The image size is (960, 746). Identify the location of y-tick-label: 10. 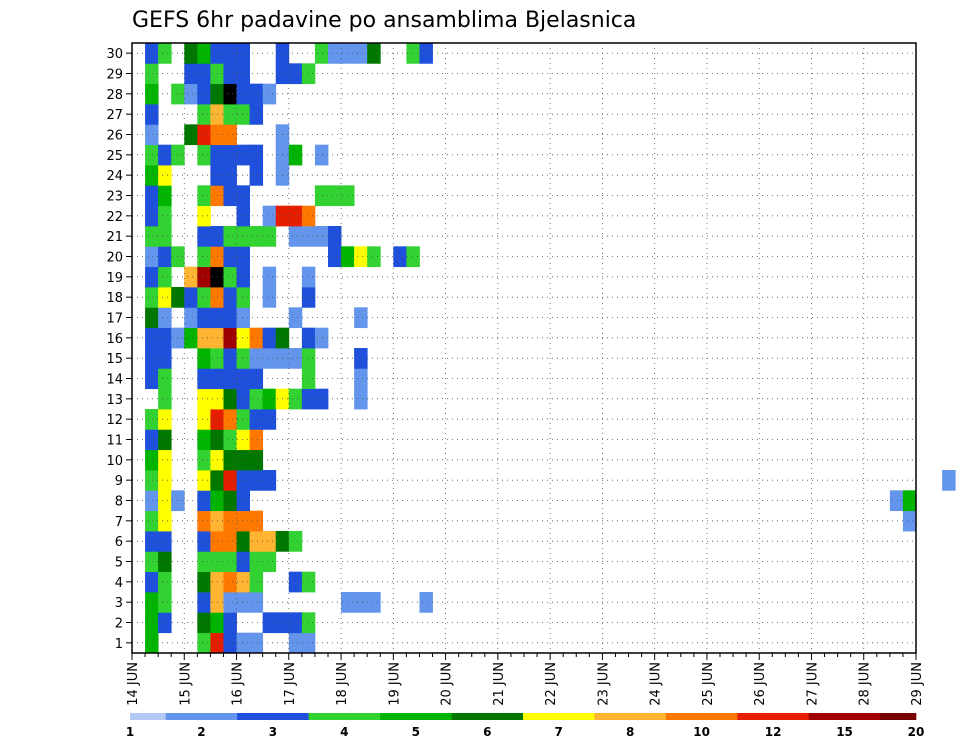
(114, 461).